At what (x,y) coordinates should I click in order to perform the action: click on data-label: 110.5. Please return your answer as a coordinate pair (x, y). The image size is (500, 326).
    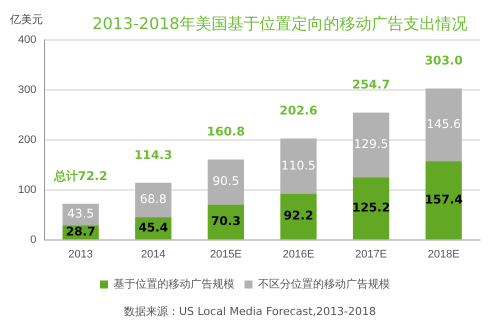
    Looking at the image, I should click on (298, 165).